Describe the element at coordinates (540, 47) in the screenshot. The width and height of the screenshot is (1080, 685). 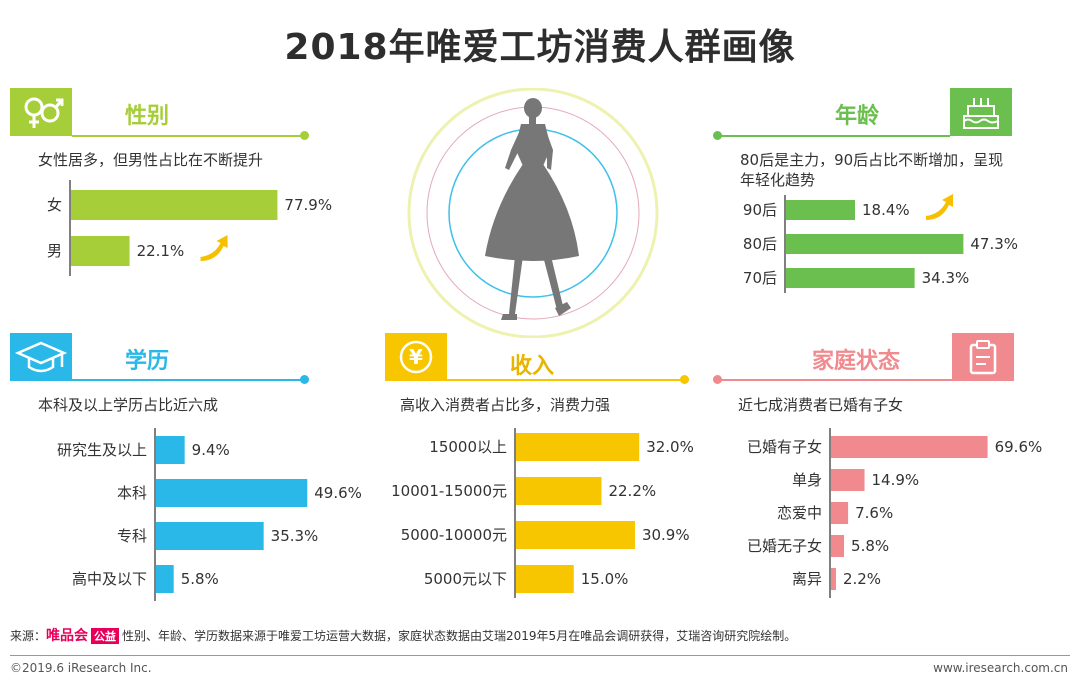
I see `page-title: 2018年唯爱工坊消费人群画像` at that location.